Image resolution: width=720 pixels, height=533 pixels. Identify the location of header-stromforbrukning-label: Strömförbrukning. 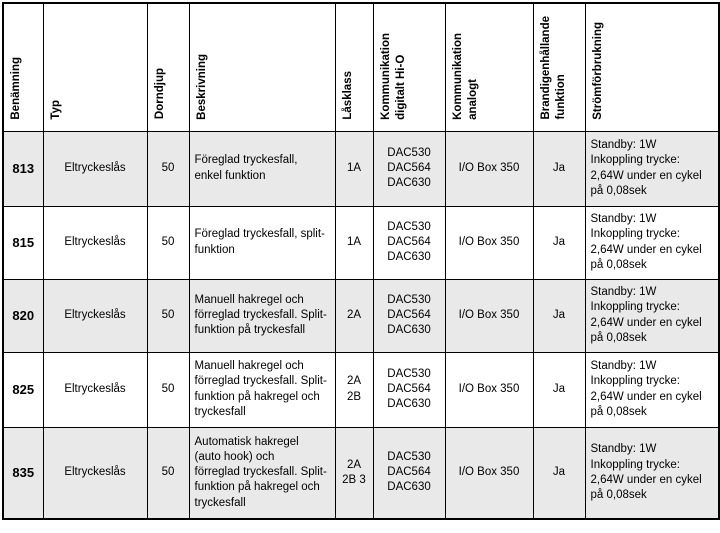
(597, 70).